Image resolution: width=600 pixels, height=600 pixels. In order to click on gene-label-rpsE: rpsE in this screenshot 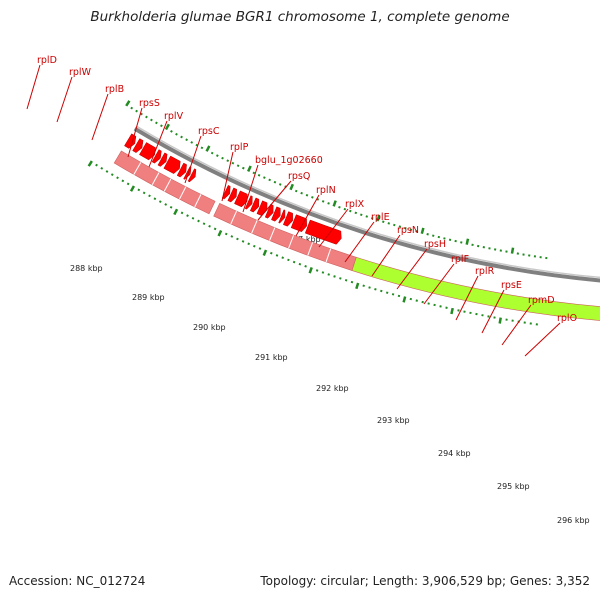, I will do `click(511, 285)`.